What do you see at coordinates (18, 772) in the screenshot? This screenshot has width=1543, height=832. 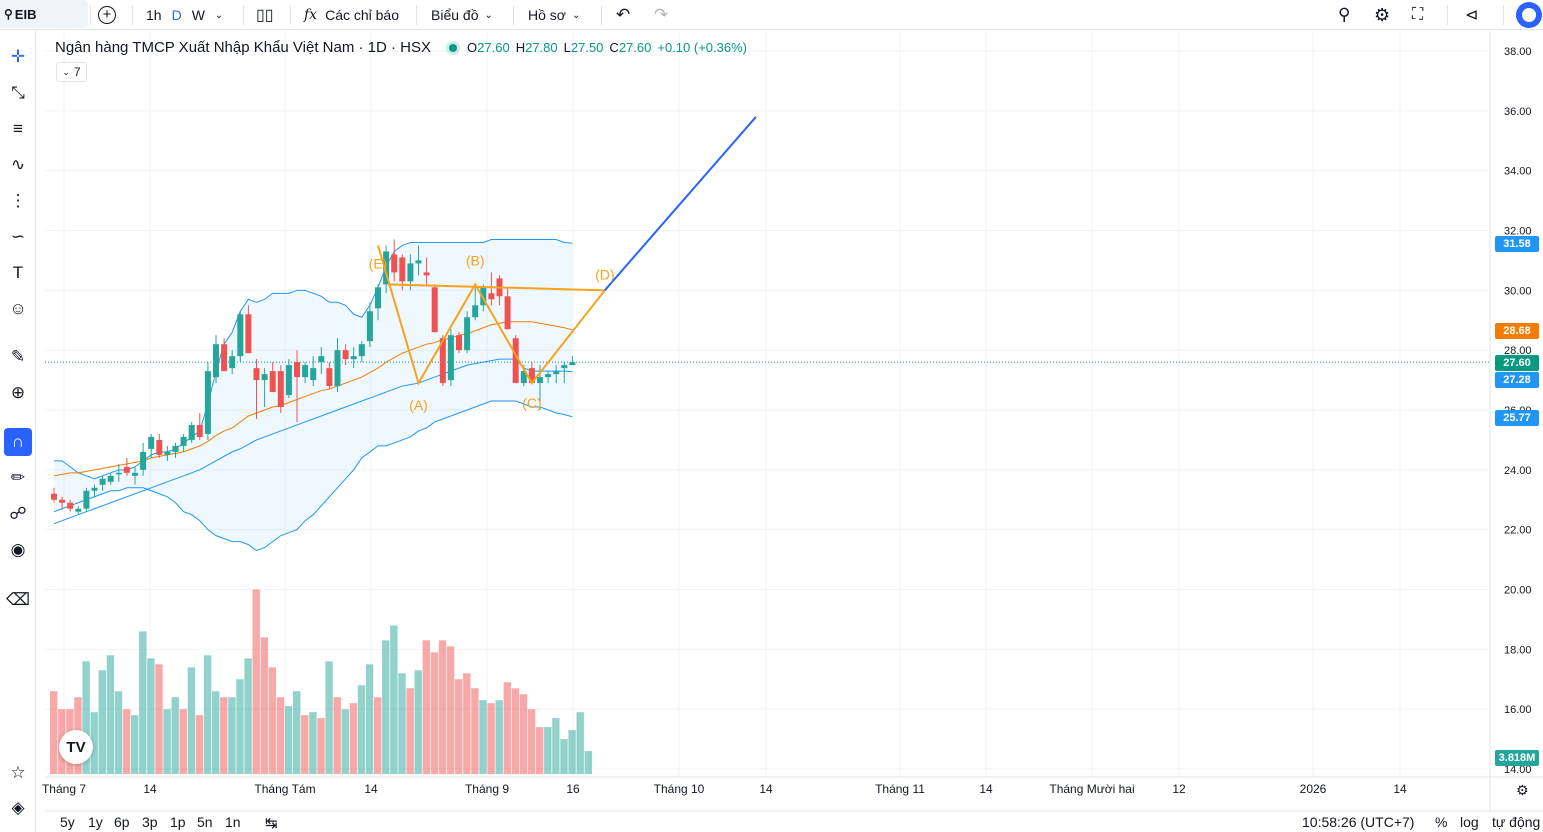 I see `watchlist-star-icon: ☆` at bounding box center [18, 772].